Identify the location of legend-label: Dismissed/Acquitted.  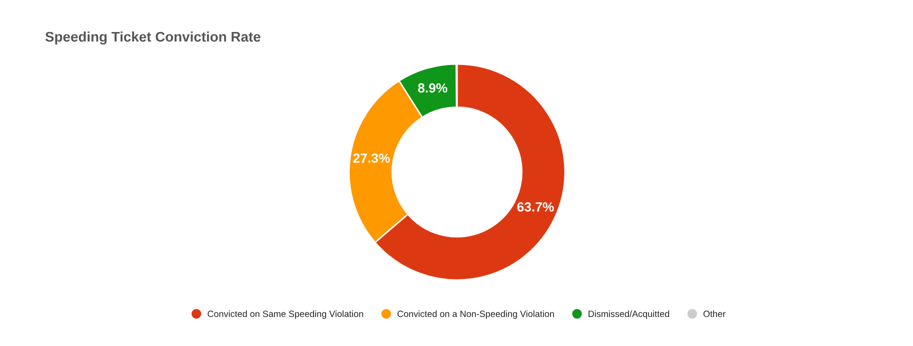
(629, 314).